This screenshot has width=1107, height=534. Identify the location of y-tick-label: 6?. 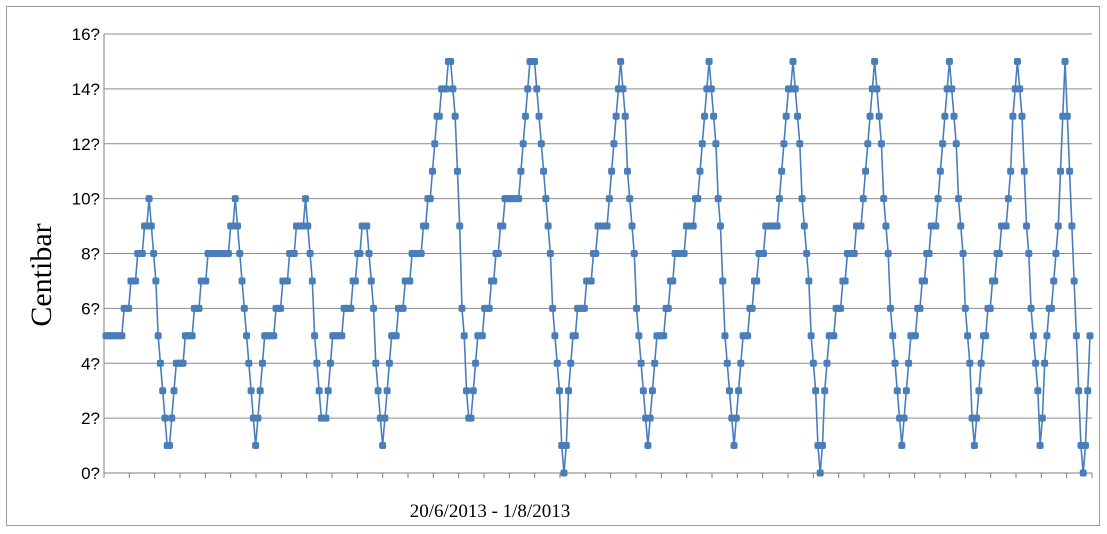
(90, 308).